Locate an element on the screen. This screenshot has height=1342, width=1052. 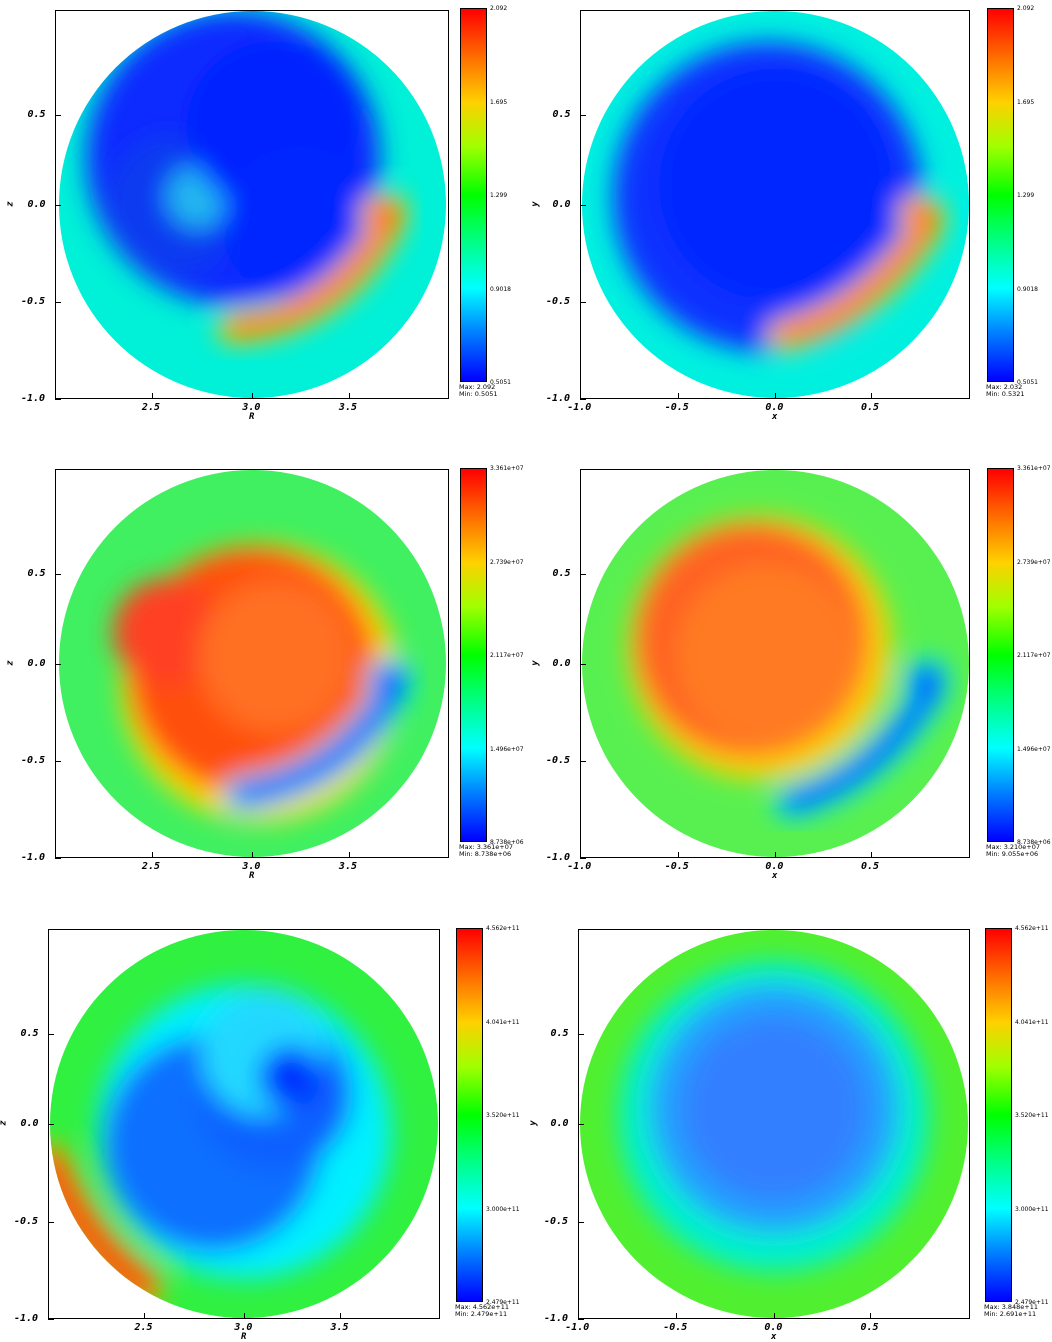
colorbar-tick-label: 2.739e+07 is located at coordinates (507, 562).